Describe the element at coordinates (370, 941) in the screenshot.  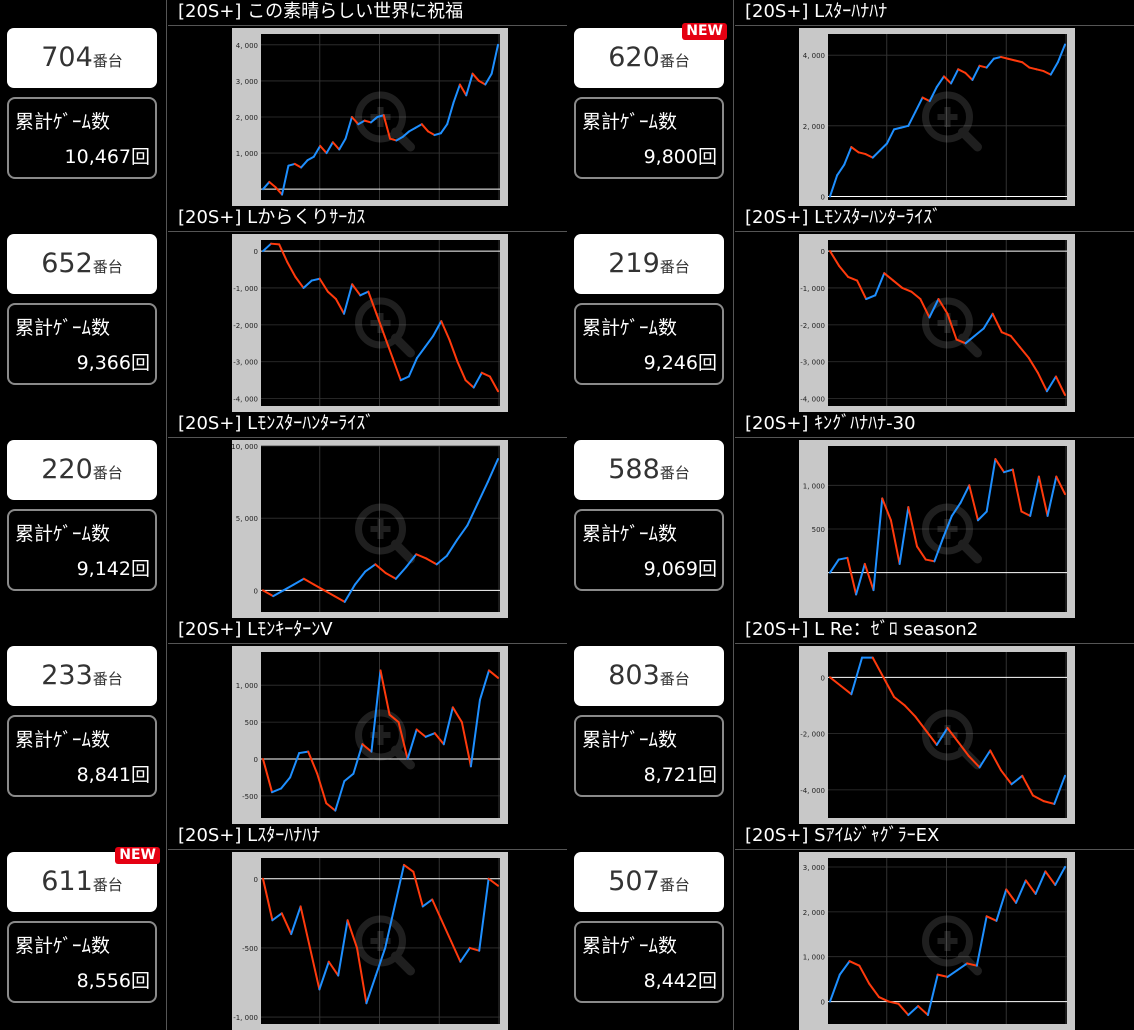
I see `slump-graph: 0 -500 -1, 000` at that location.